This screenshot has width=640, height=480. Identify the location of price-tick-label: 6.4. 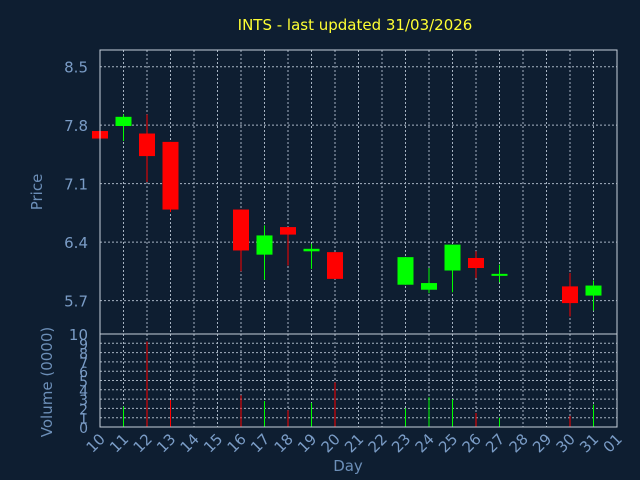
(76, 243).